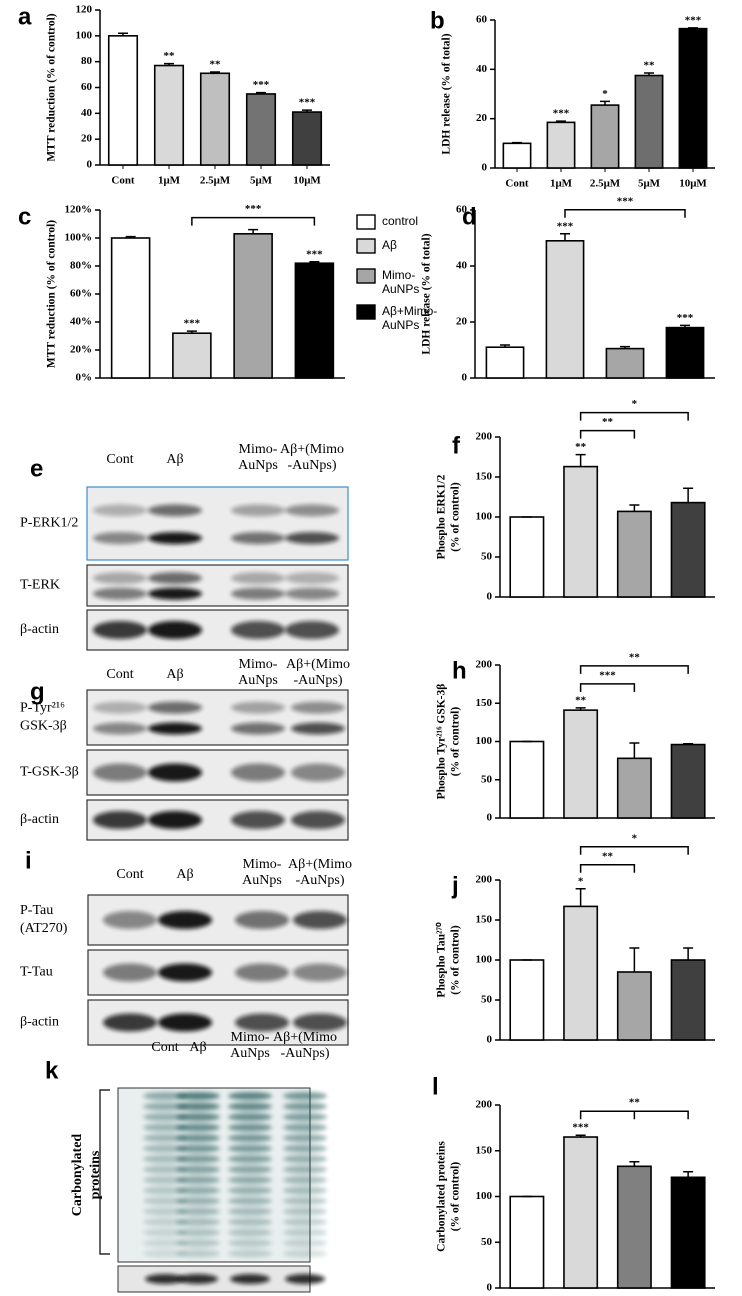 The width and height of the screenshot is (742, 1296). Describe the element at coordinates (52, 294) in the screenshot. I see `y-axis-label: MTT reduction (% of control)` at that location.